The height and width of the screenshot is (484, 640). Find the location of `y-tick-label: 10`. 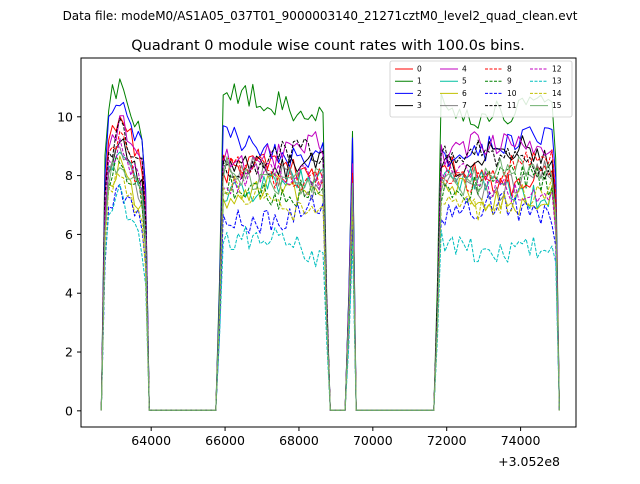

y-tick-label: 10 is located at coordinates (65, 116).